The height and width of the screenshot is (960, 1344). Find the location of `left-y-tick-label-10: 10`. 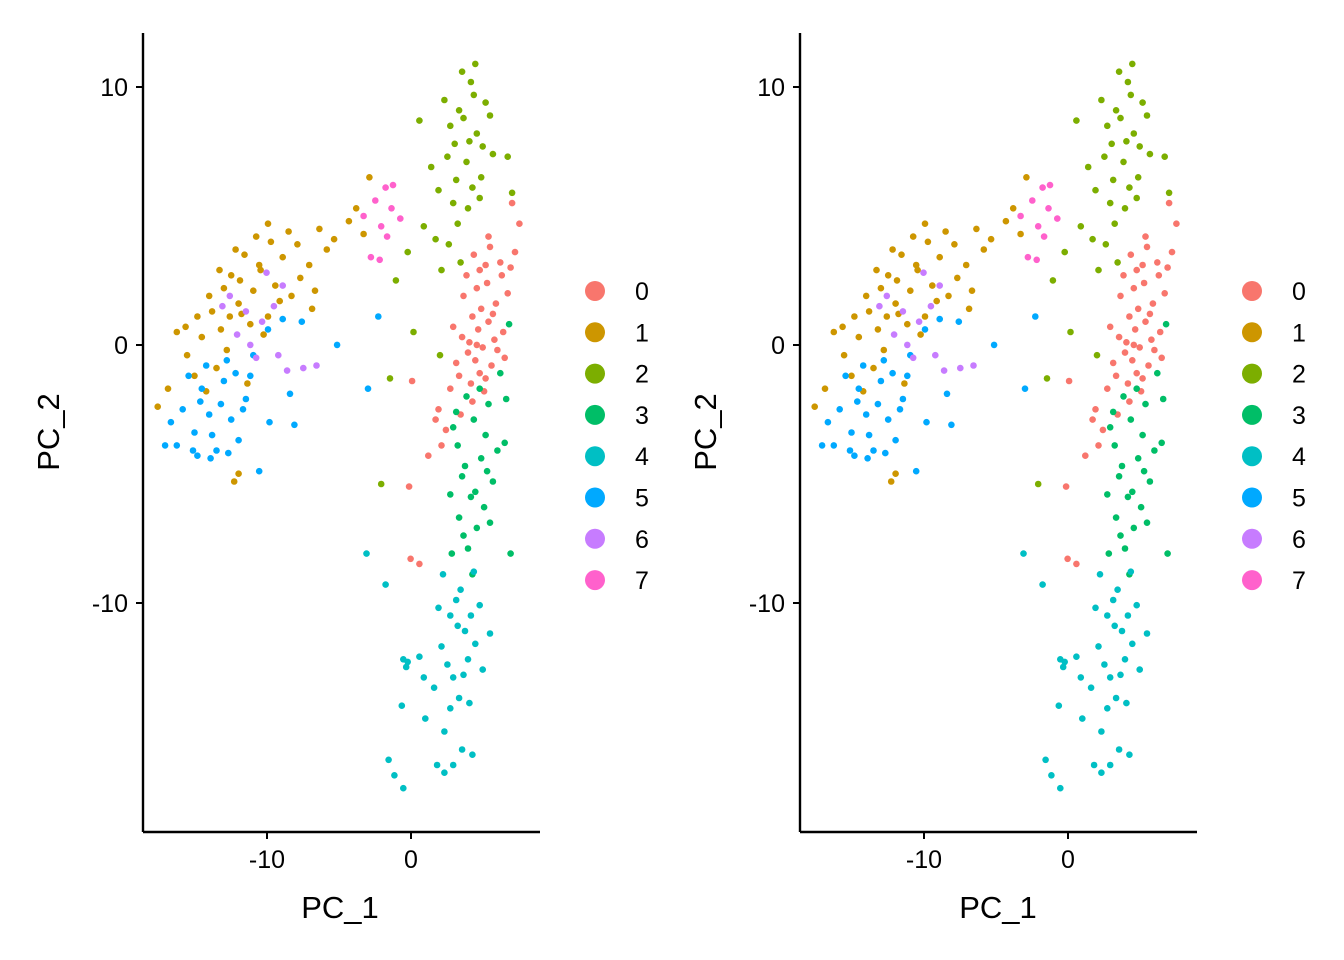

left-y-tick-label-10: 10 is located at coordinates (114, 88).